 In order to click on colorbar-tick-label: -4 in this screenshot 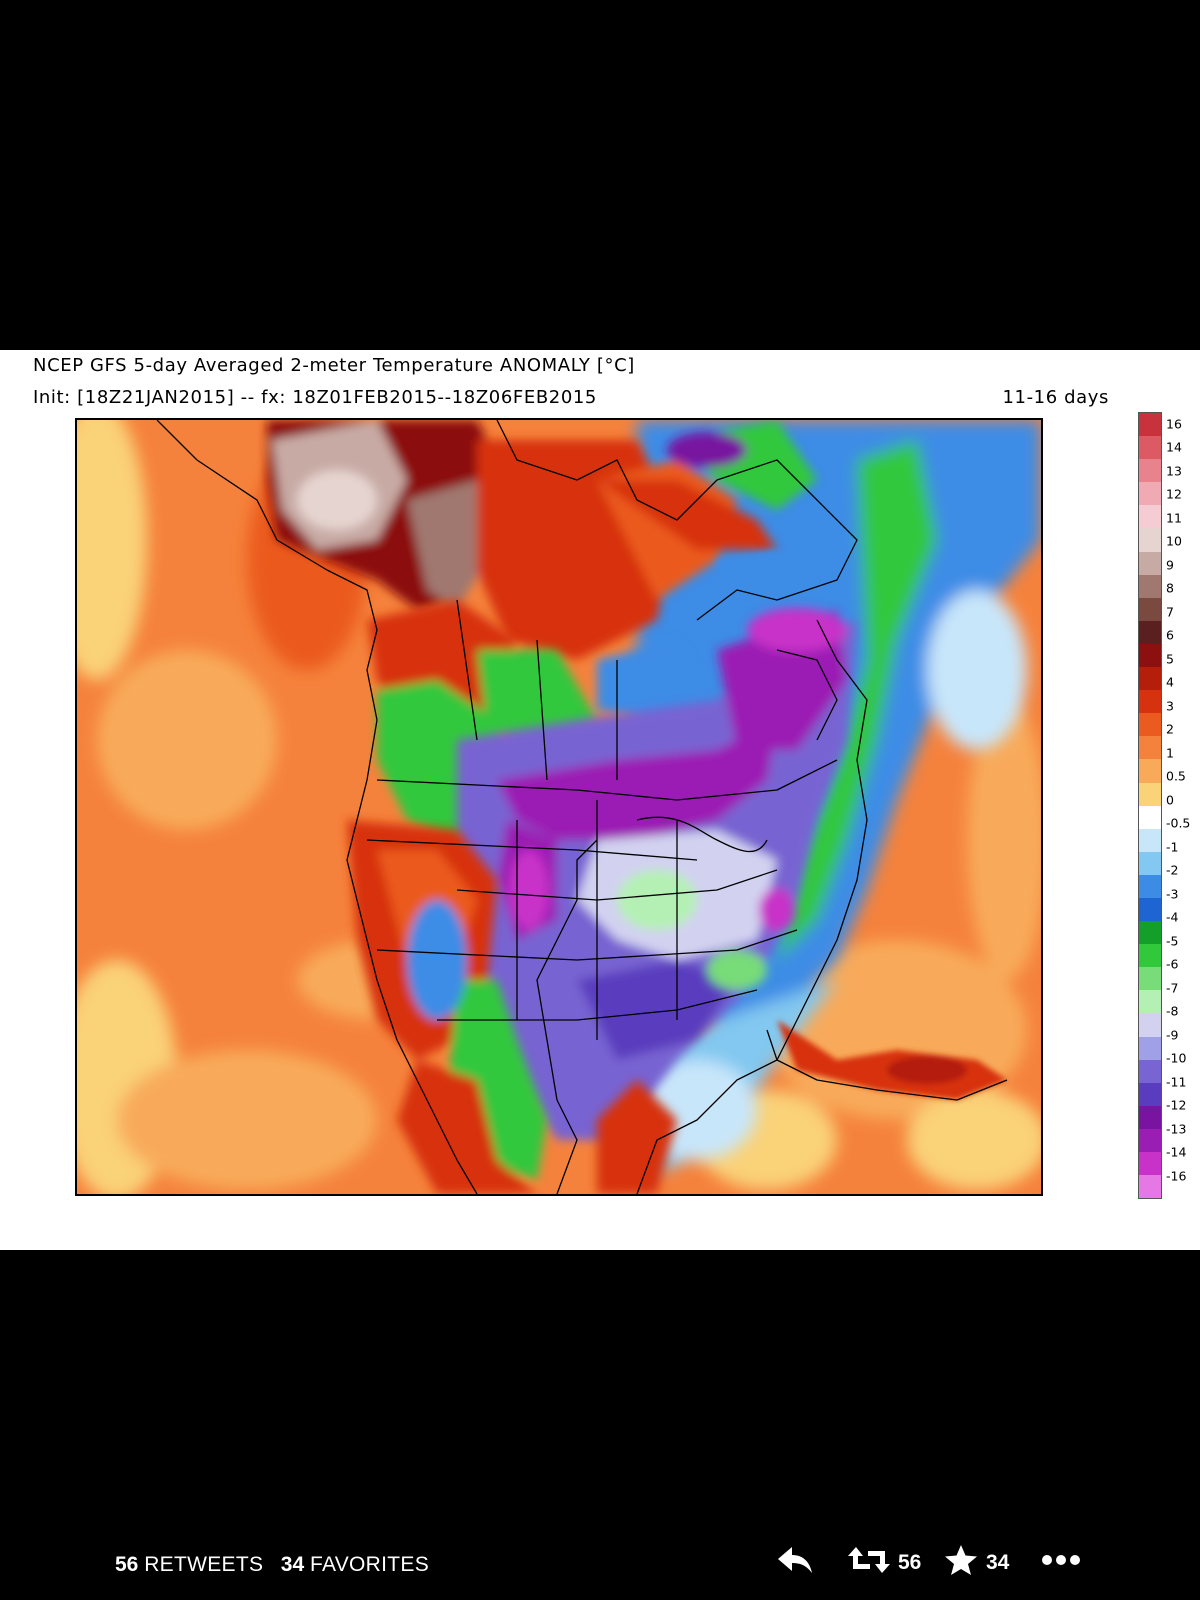, I will do `click(1172, 917)`.